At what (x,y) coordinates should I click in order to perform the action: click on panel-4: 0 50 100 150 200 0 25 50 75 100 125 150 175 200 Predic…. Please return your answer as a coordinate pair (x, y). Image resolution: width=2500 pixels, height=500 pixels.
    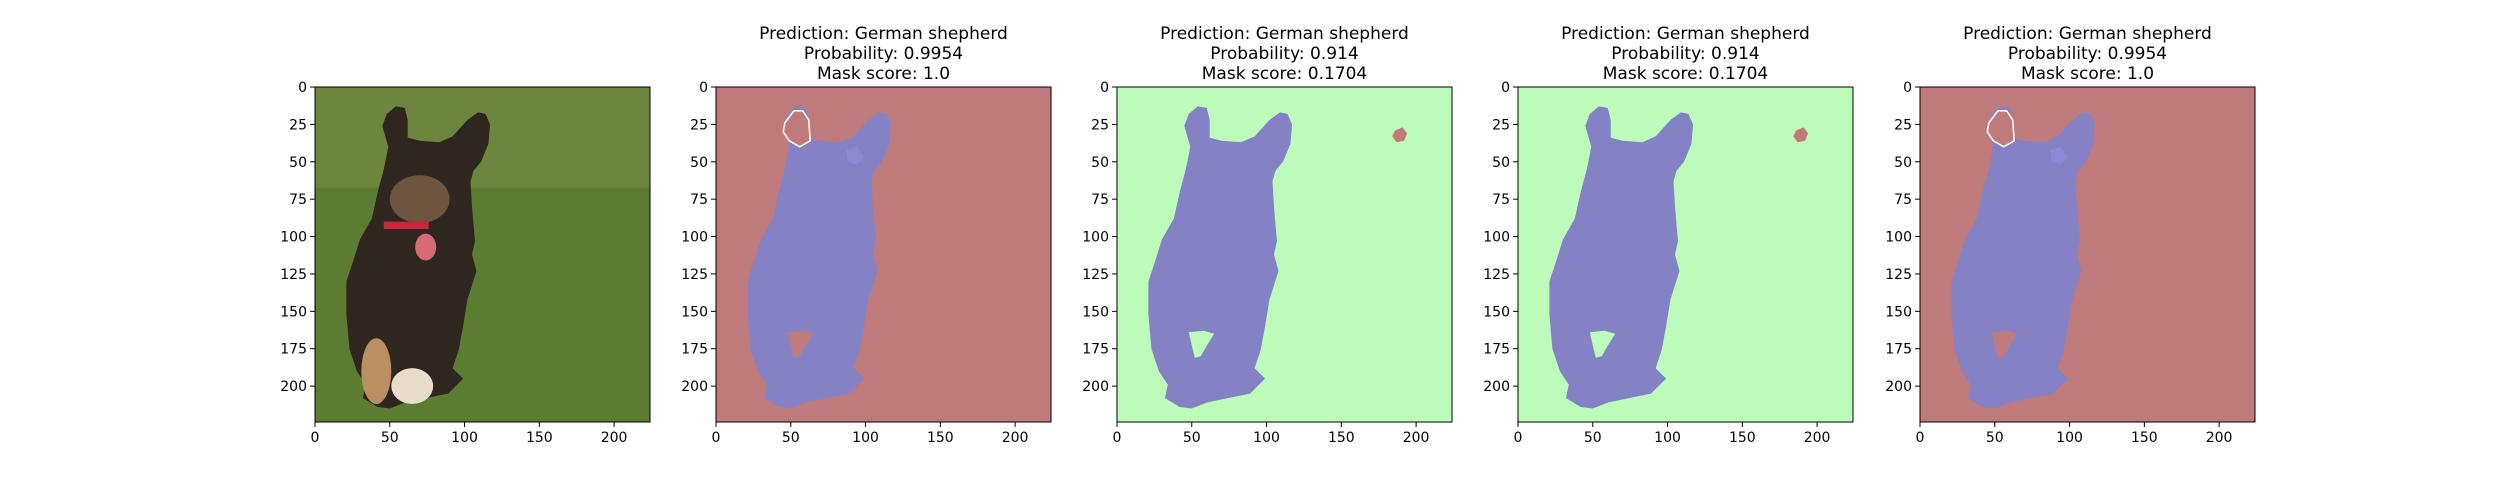
    Looking at the image, I should click on (1668, 235).